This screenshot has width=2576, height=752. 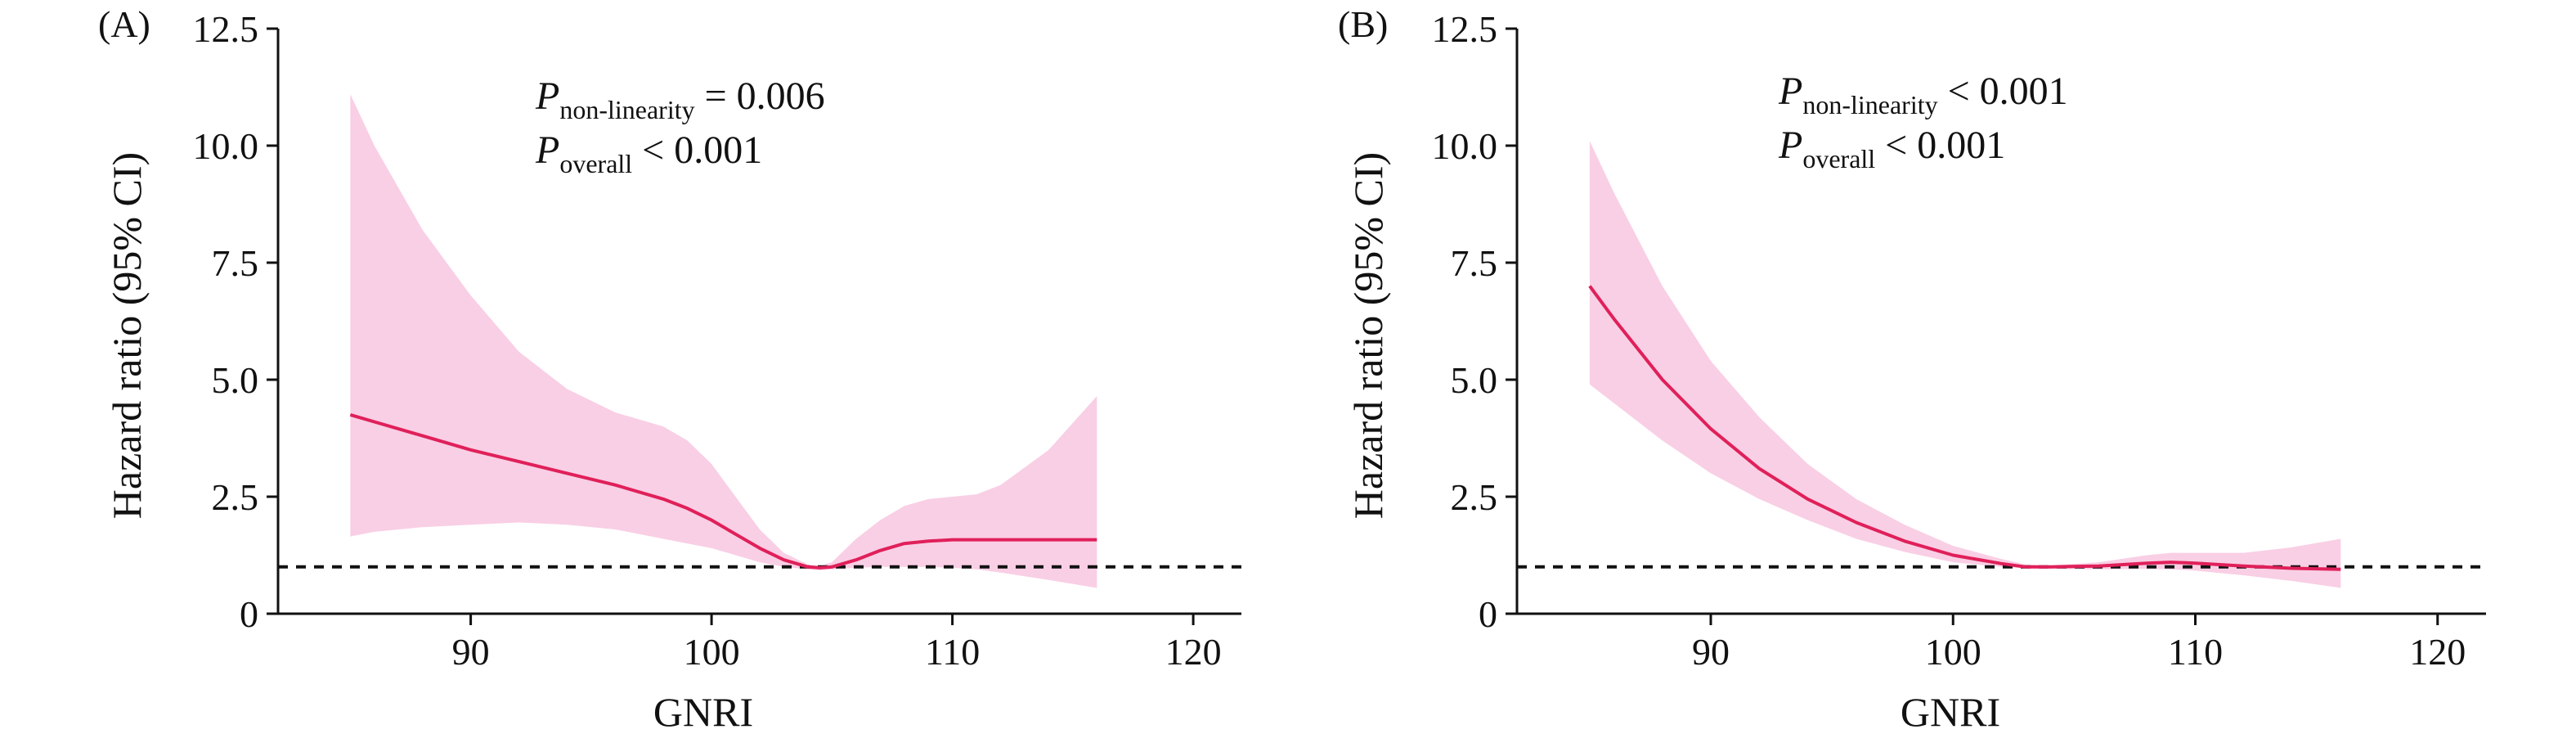 What do you see at coordinates (760, 96) in the screenshot?
I see `annotation-value: = 0.006` at bounding box center [760, 96].